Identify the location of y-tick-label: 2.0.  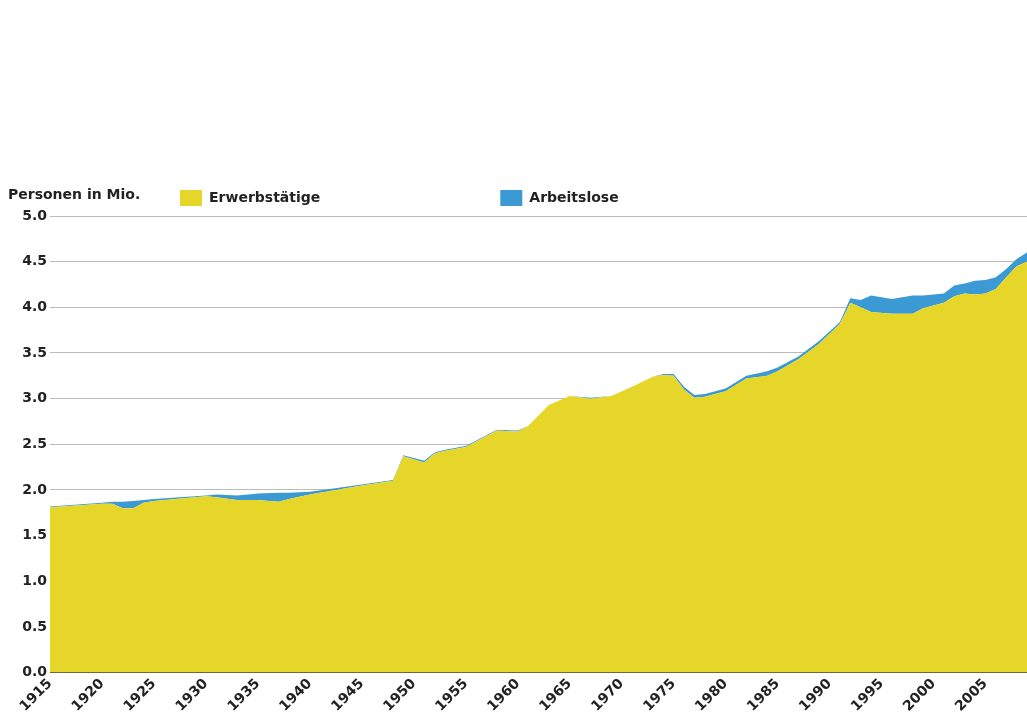
(35, 488).